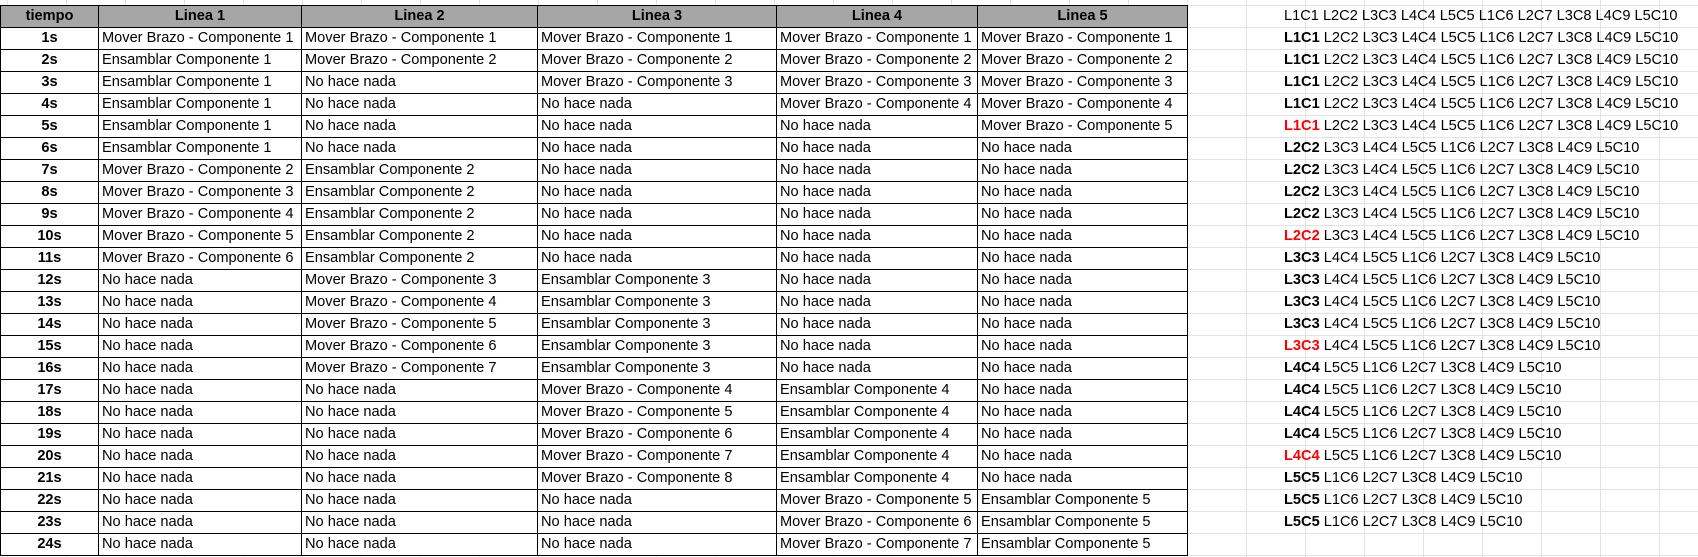  Describe the element at coordinates (49, 258) in the screenshot. I see `time-cell: 11s` at that location.